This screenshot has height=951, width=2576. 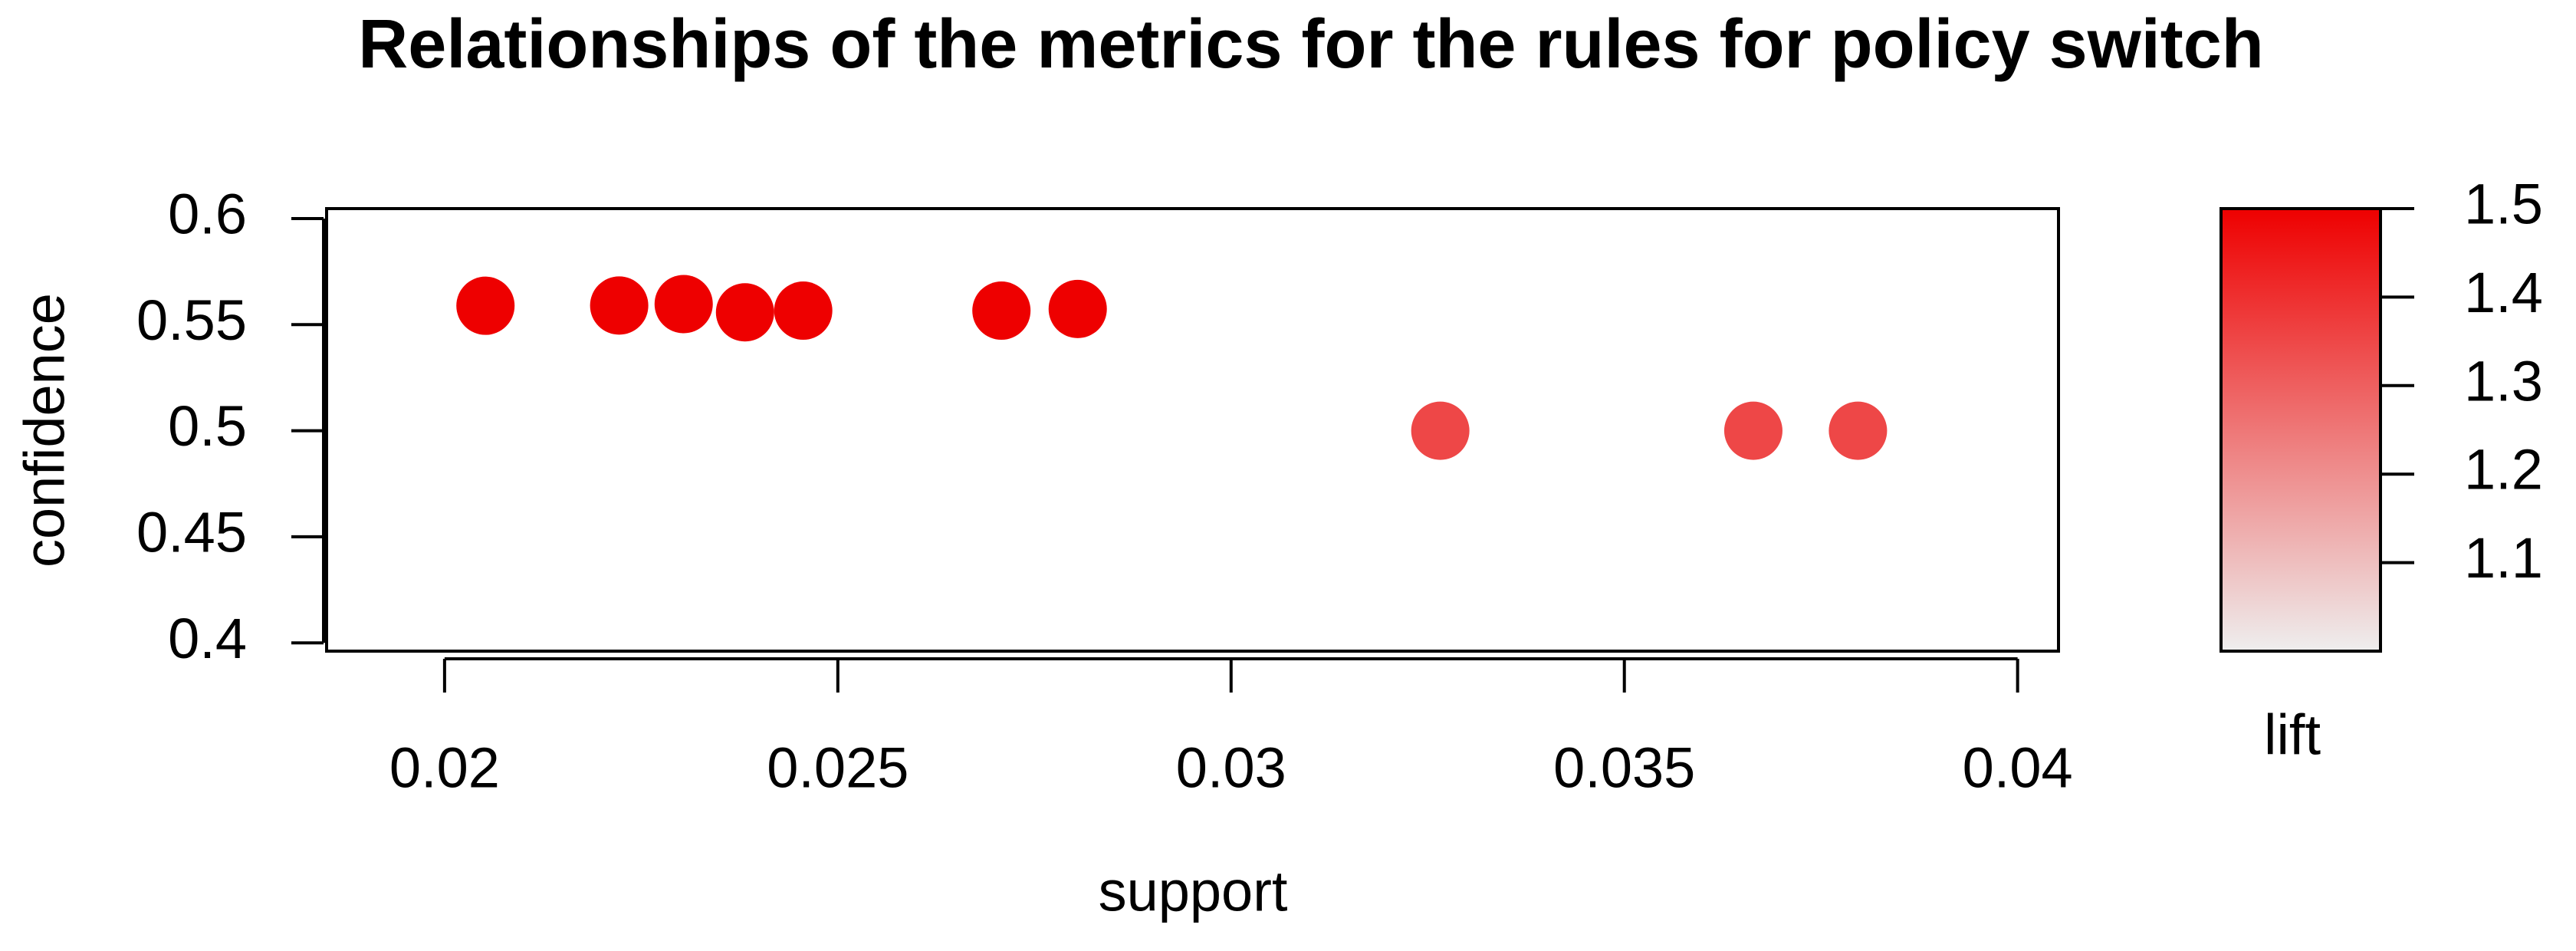 I want to click on x-tick-label: 0.035, so click(x=1624, y=768).